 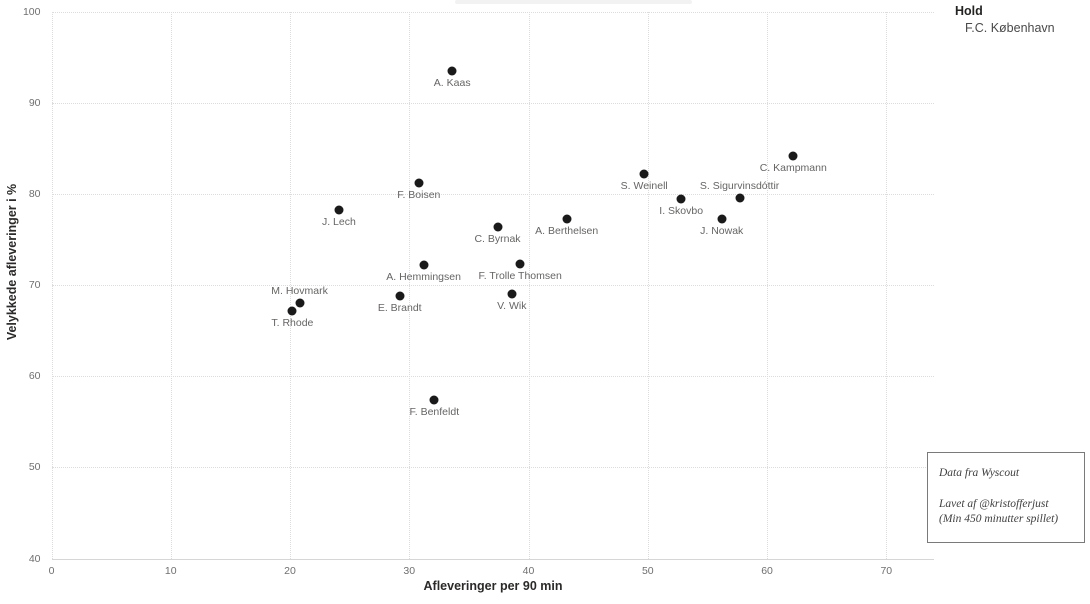 What do you see at coordinates (969, 11) in the screenshot?
I see `legend-title: Hold` at bounding box center [969, 11].